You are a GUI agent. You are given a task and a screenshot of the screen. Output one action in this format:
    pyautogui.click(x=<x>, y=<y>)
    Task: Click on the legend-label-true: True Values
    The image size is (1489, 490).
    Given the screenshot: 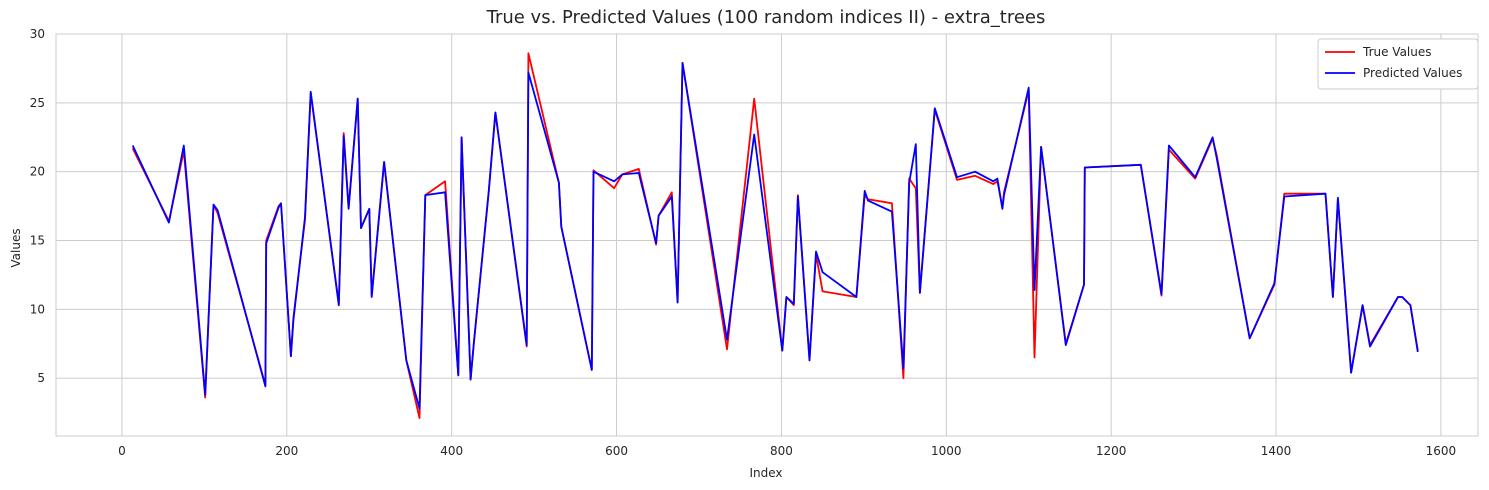 What is the action you would take?
    pyautogui.click(x=1397, y=52)
    